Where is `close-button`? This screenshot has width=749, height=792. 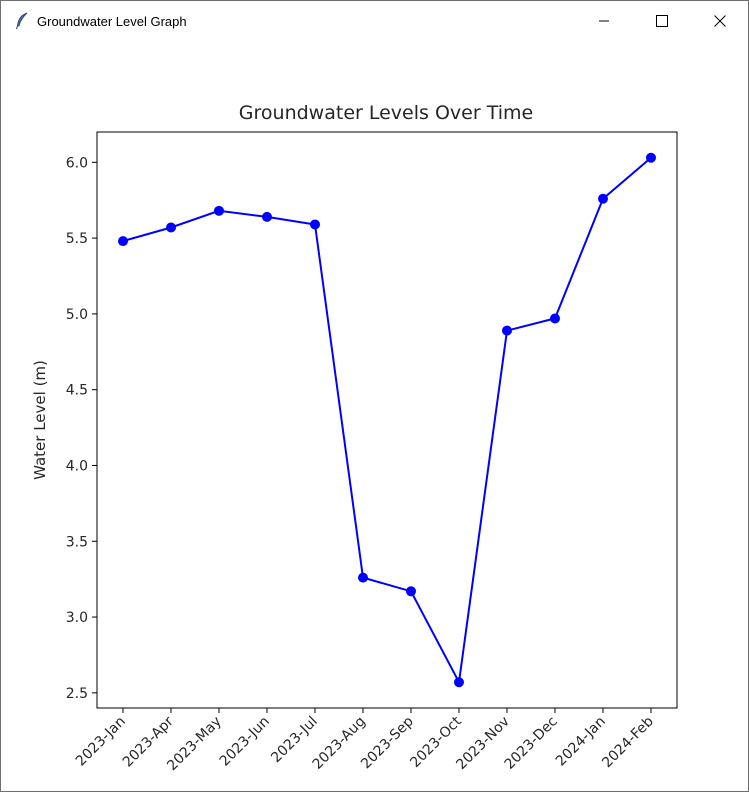 close-button is located at coordinates (719, 21).